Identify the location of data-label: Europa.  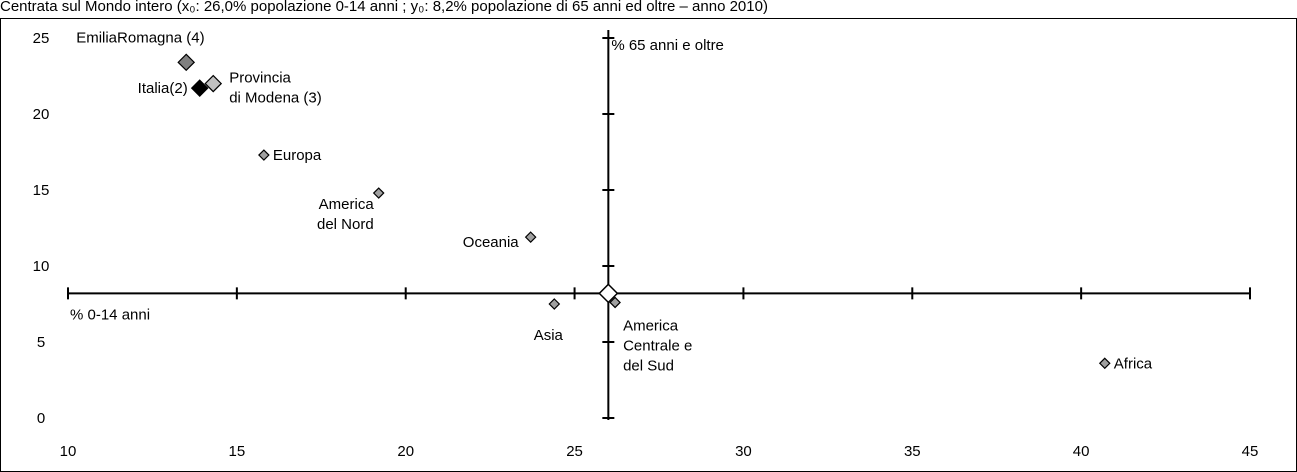
(297, 155).